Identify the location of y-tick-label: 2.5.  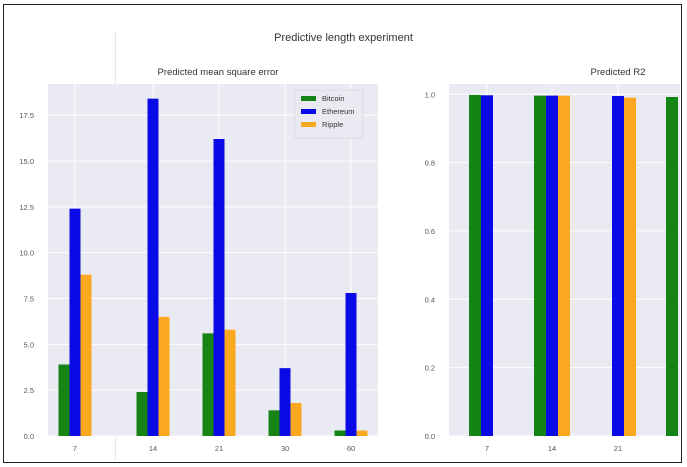
(29, 390).